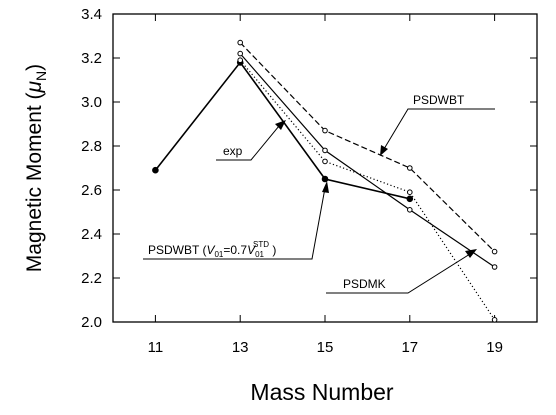  What do you see at coordinates (321, 392) in the screenshot?
I see `x-axis-title: Mass Number` at bounding box center [321, 392].